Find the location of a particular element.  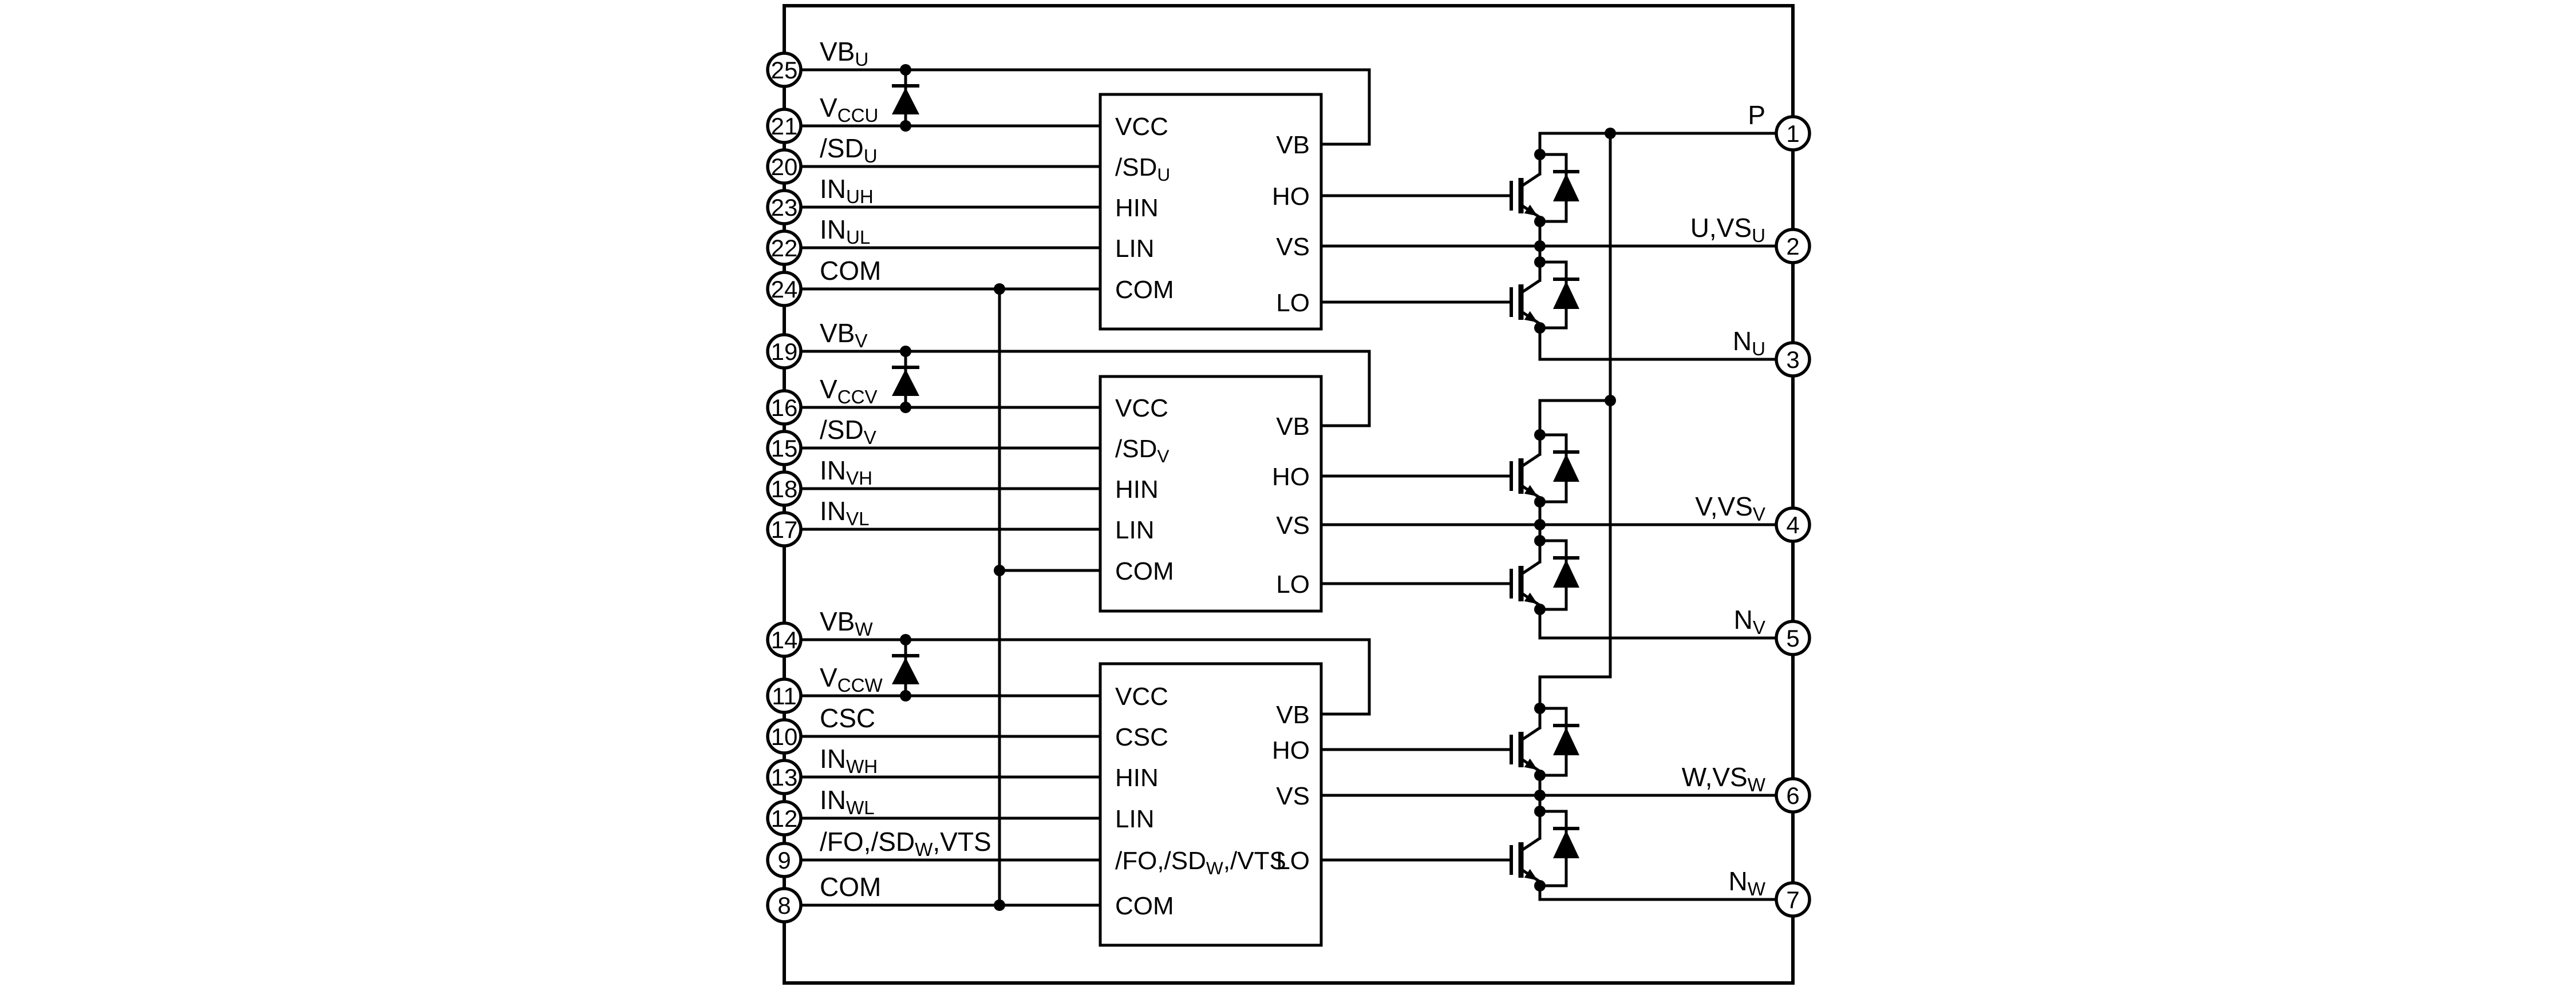

pin-label: INVL is located at coordinates (845, 513).